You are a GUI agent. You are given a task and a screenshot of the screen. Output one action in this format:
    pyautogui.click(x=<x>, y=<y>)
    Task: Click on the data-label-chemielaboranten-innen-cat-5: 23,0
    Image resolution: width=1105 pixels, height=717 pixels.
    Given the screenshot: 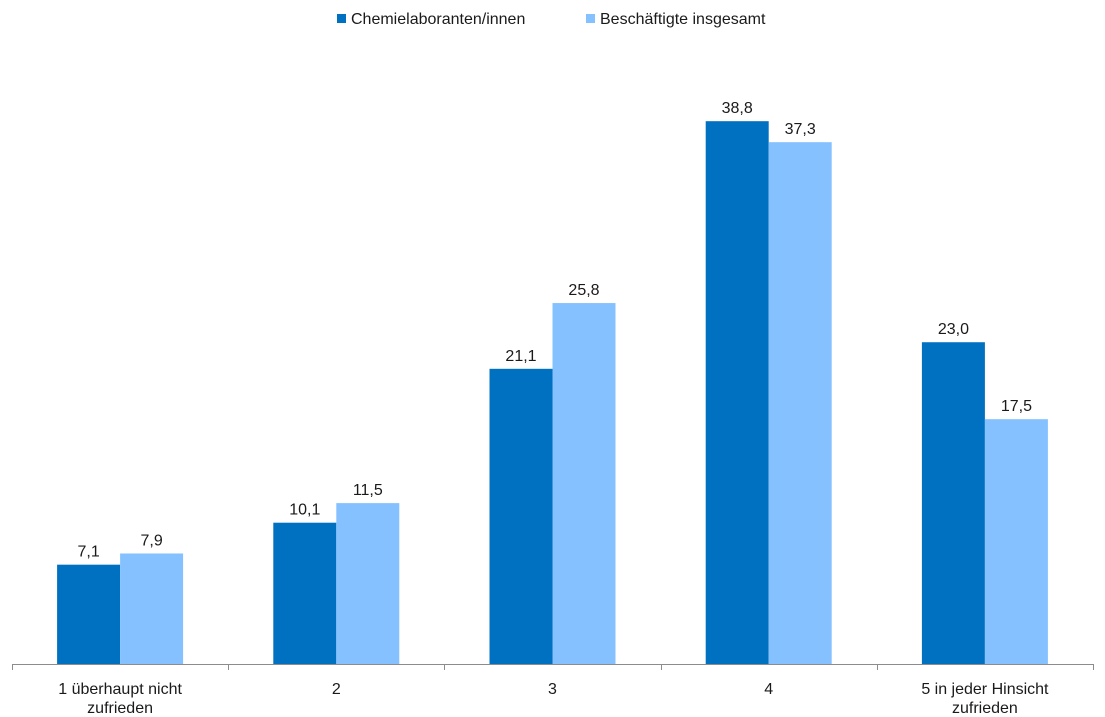 What is the action you would take?
    pyautogui.click(x=953, y=329)
    